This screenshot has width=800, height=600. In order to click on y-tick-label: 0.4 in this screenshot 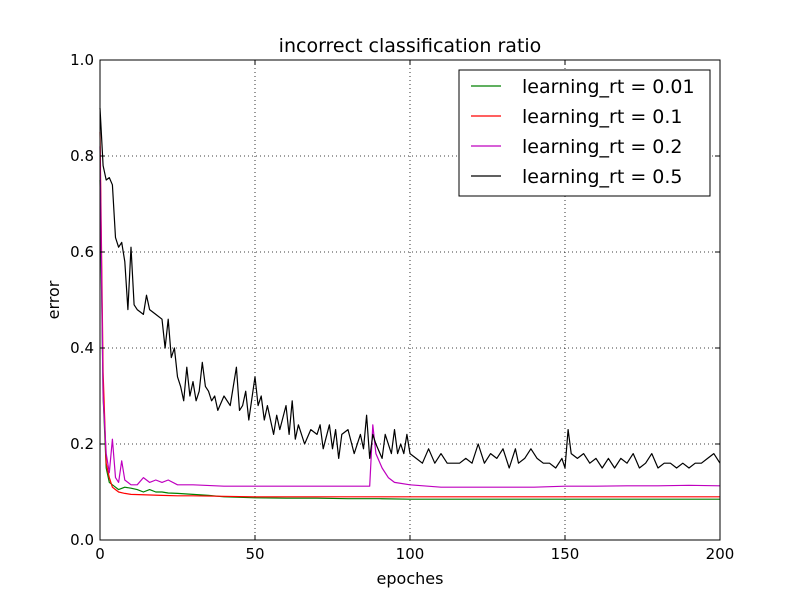, I will do `click(82, 348)`.